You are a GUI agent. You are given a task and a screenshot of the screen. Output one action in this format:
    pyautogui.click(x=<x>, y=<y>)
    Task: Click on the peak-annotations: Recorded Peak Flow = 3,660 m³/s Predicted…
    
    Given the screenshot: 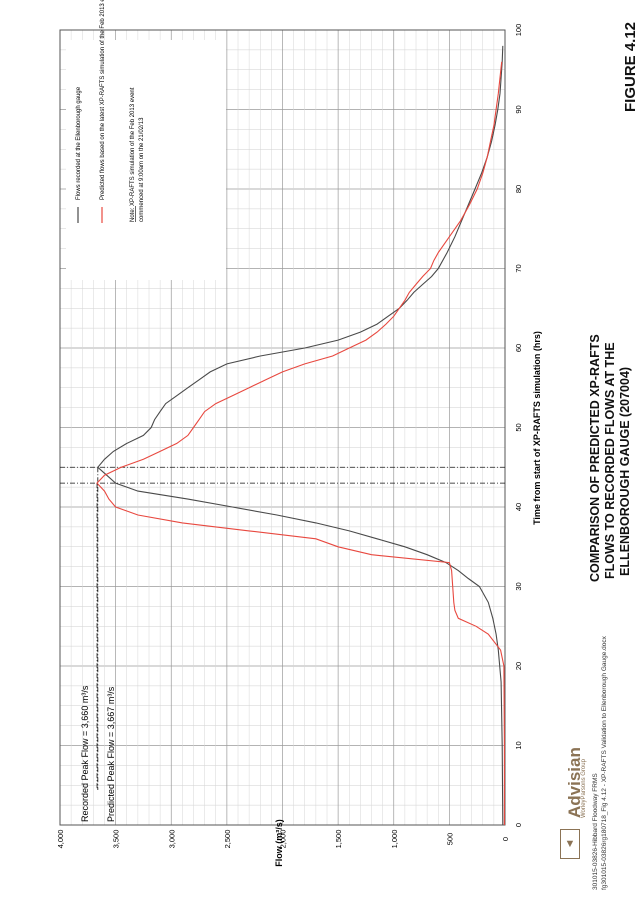 What is the action you would take?
    pyautogui.click(x=98, y=753)
    